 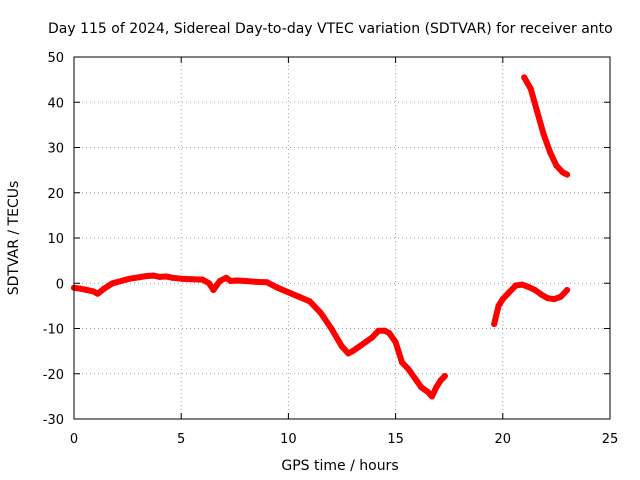 What do you see at coordinates (55, 194) in the screenshot?
I see `y-tick-label: 20` at bounding box center [55, 194].